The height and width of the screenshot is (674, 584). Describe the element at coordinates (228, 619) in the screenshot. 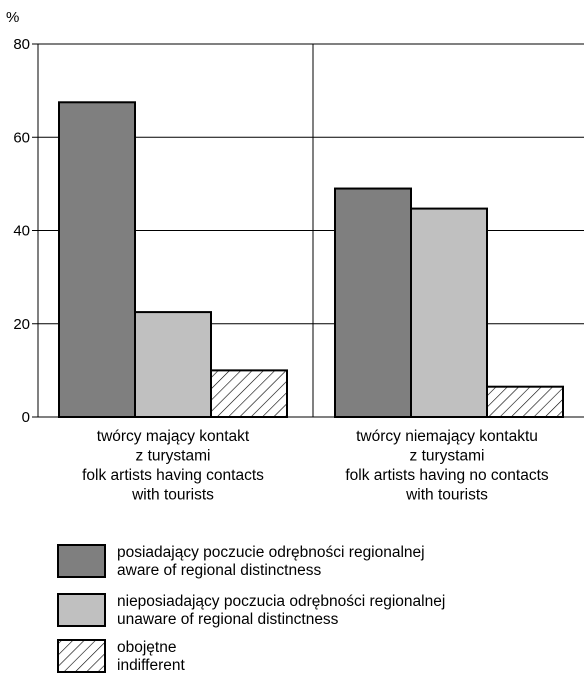

I see `legend-label: unaware of regional distinctness` at that location.